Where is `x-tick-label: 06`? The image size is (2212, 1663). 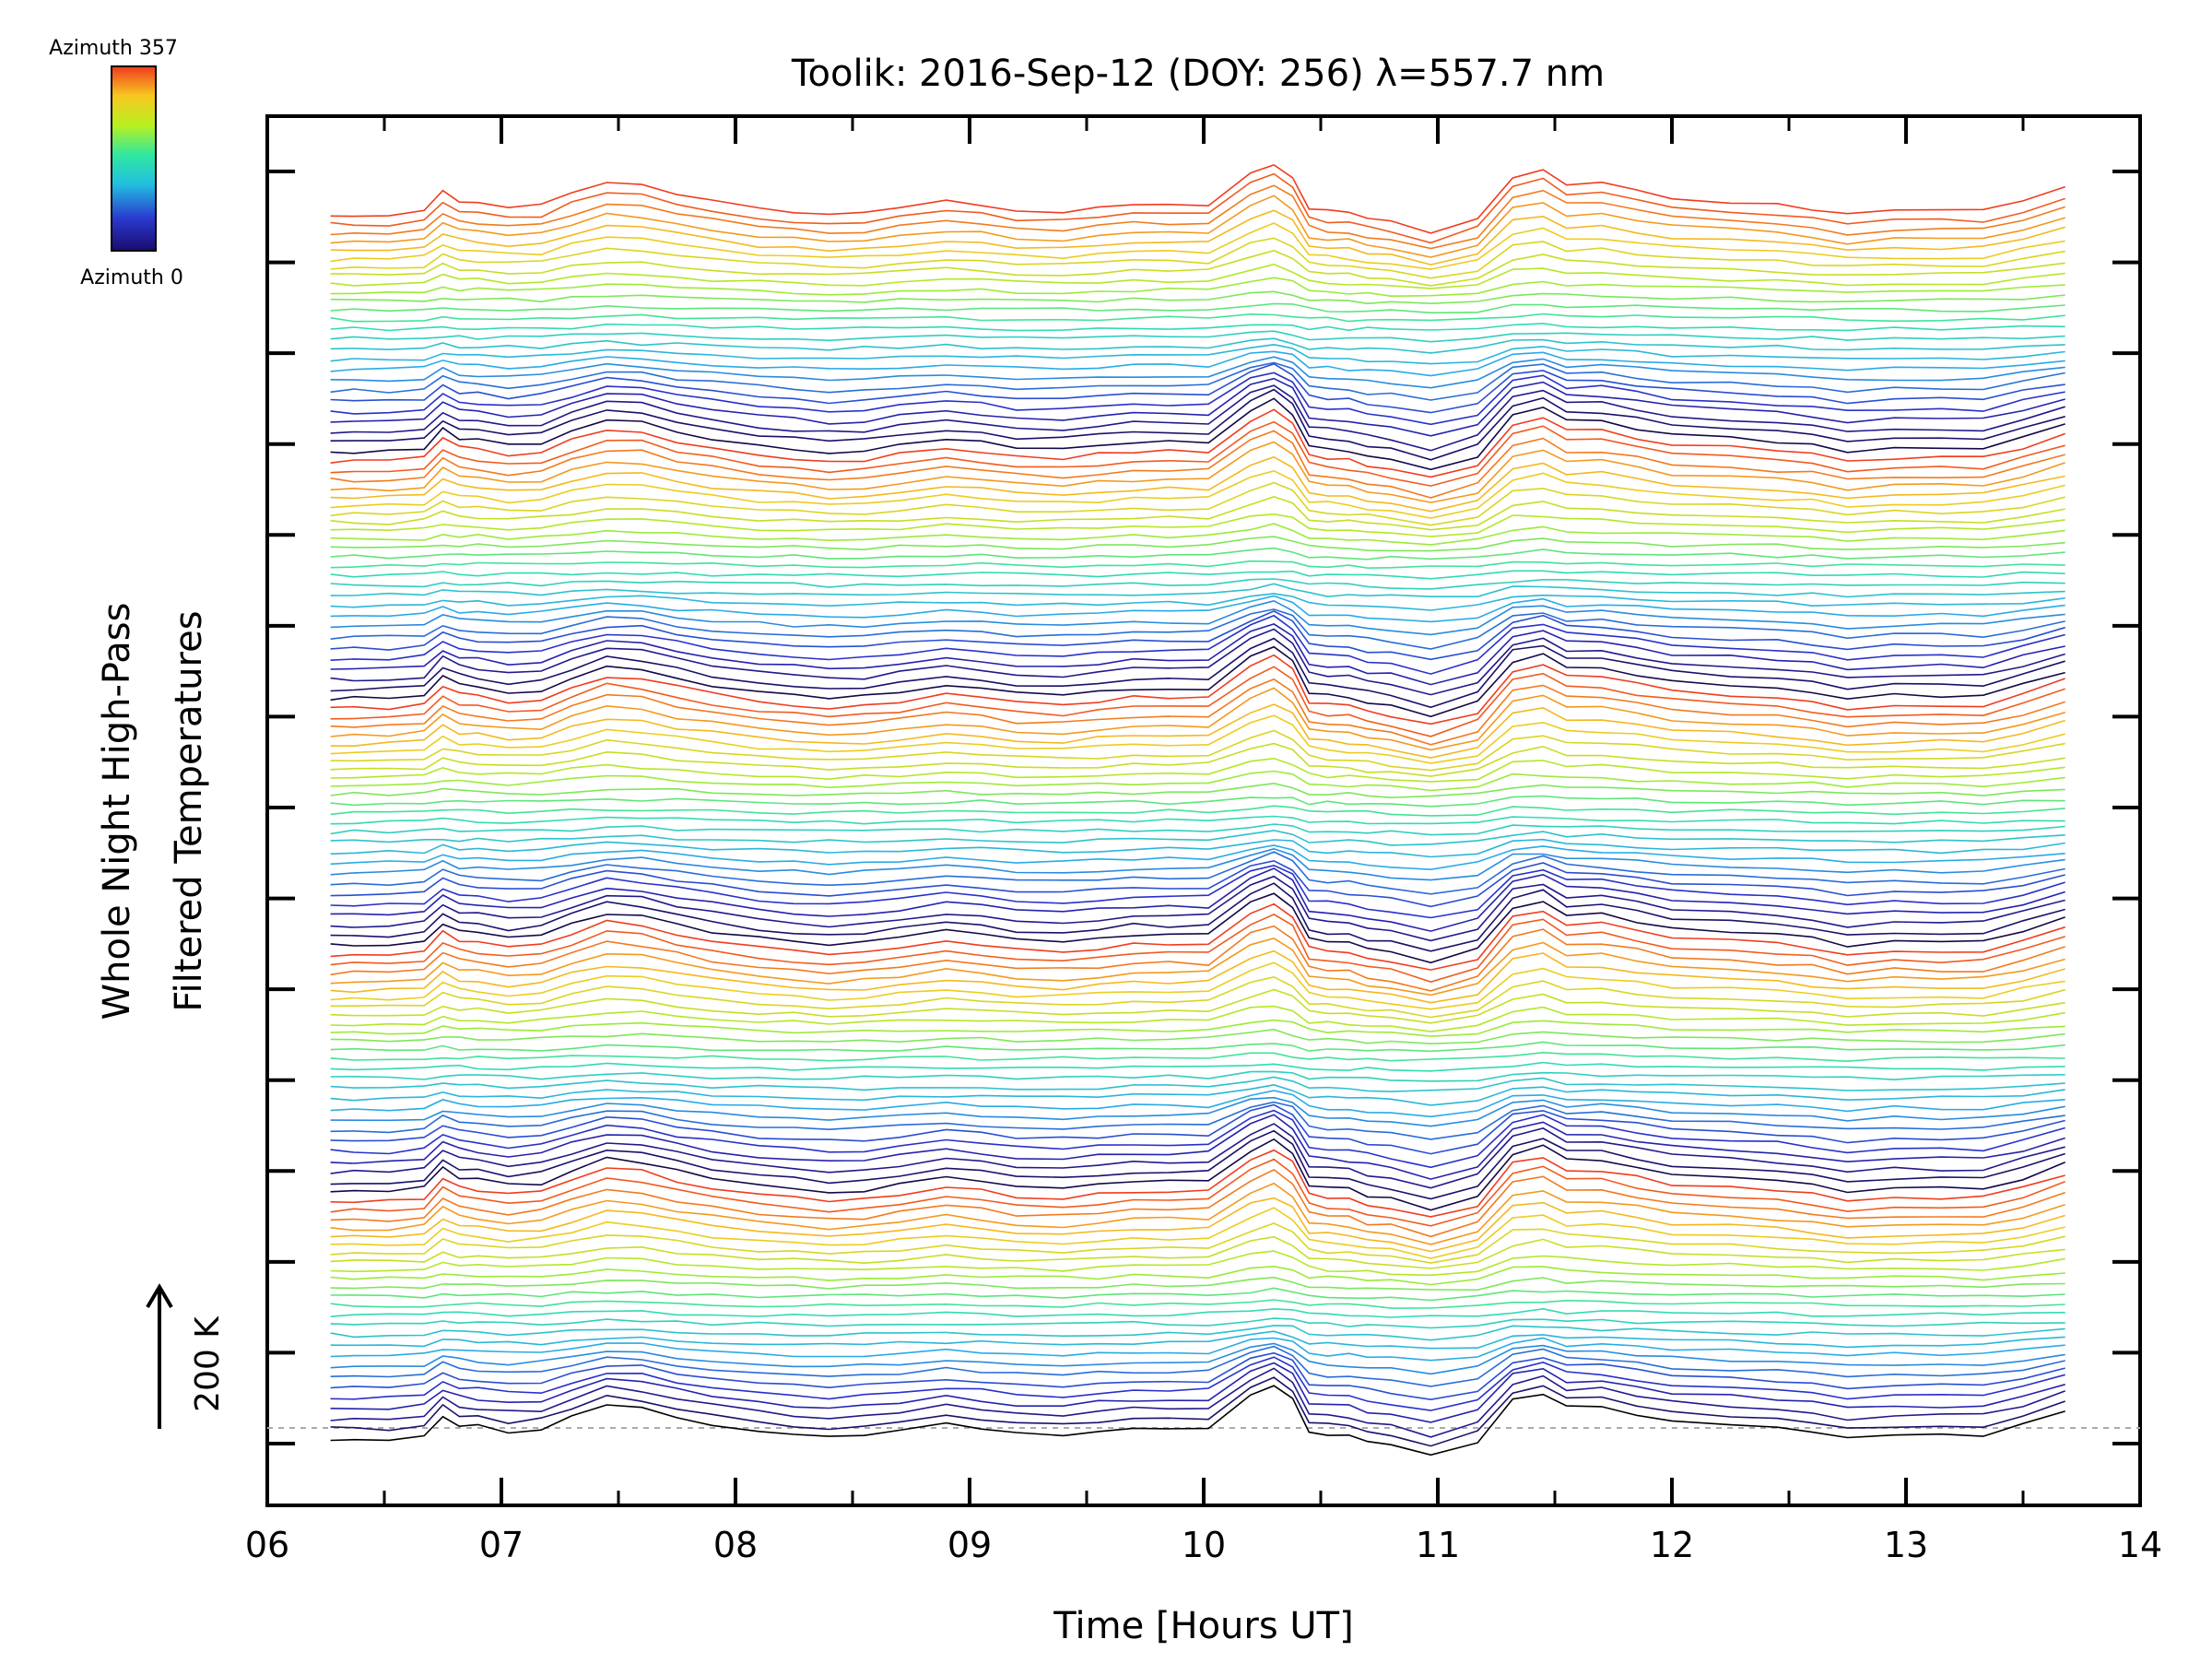
x-tick-label: 06 is located at coordinates (267, 1545).